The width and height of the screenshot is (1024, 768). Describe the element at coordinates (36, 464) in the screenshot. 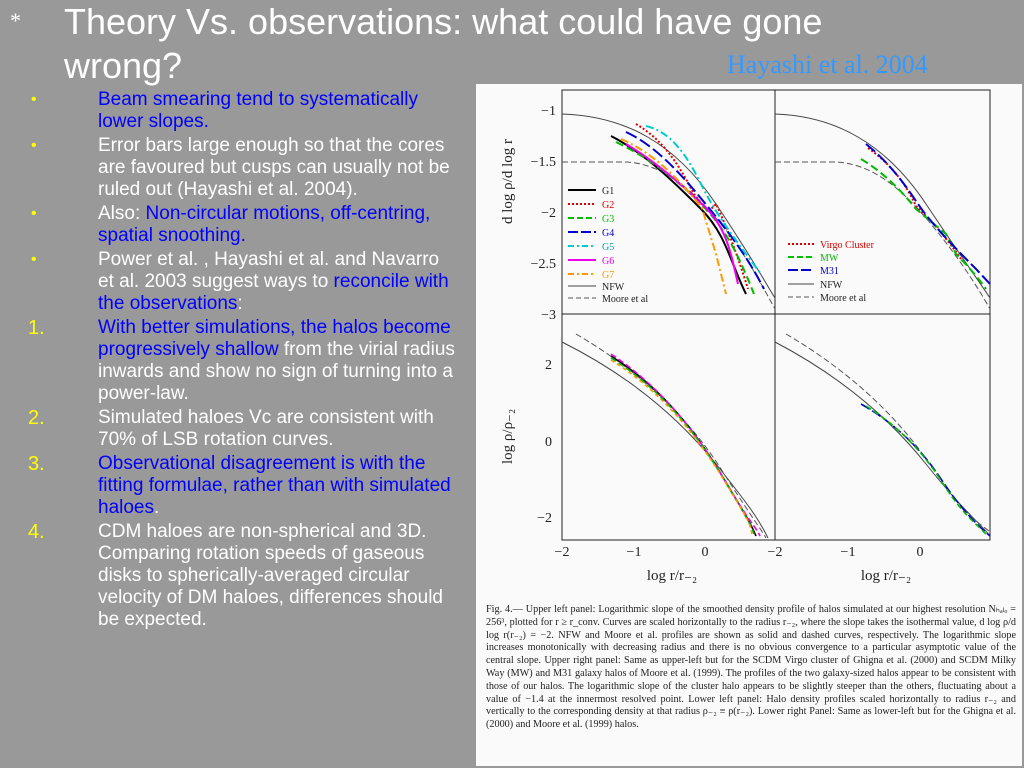

I see `number-marker: 3.` at that location.